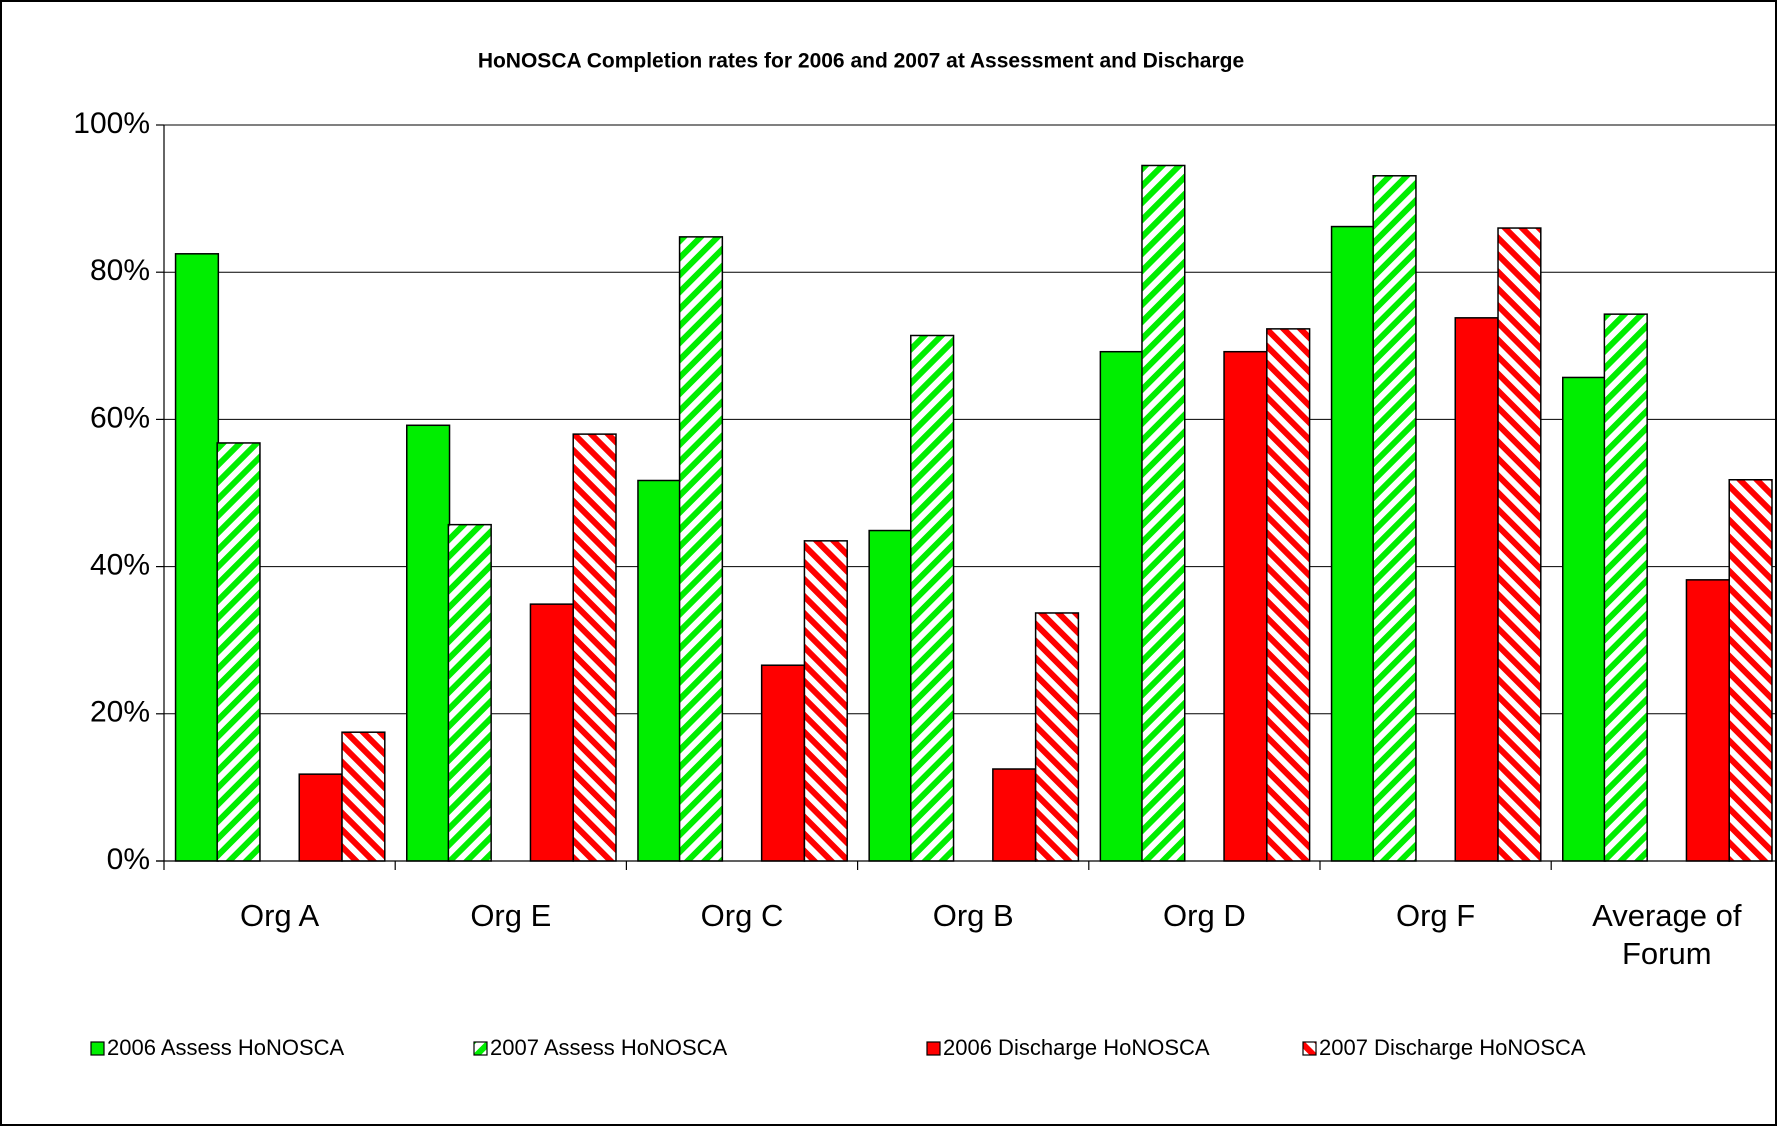  I want to click on legend-label: 2007 Discharge HoNOSCA, so click(1452, 1047).